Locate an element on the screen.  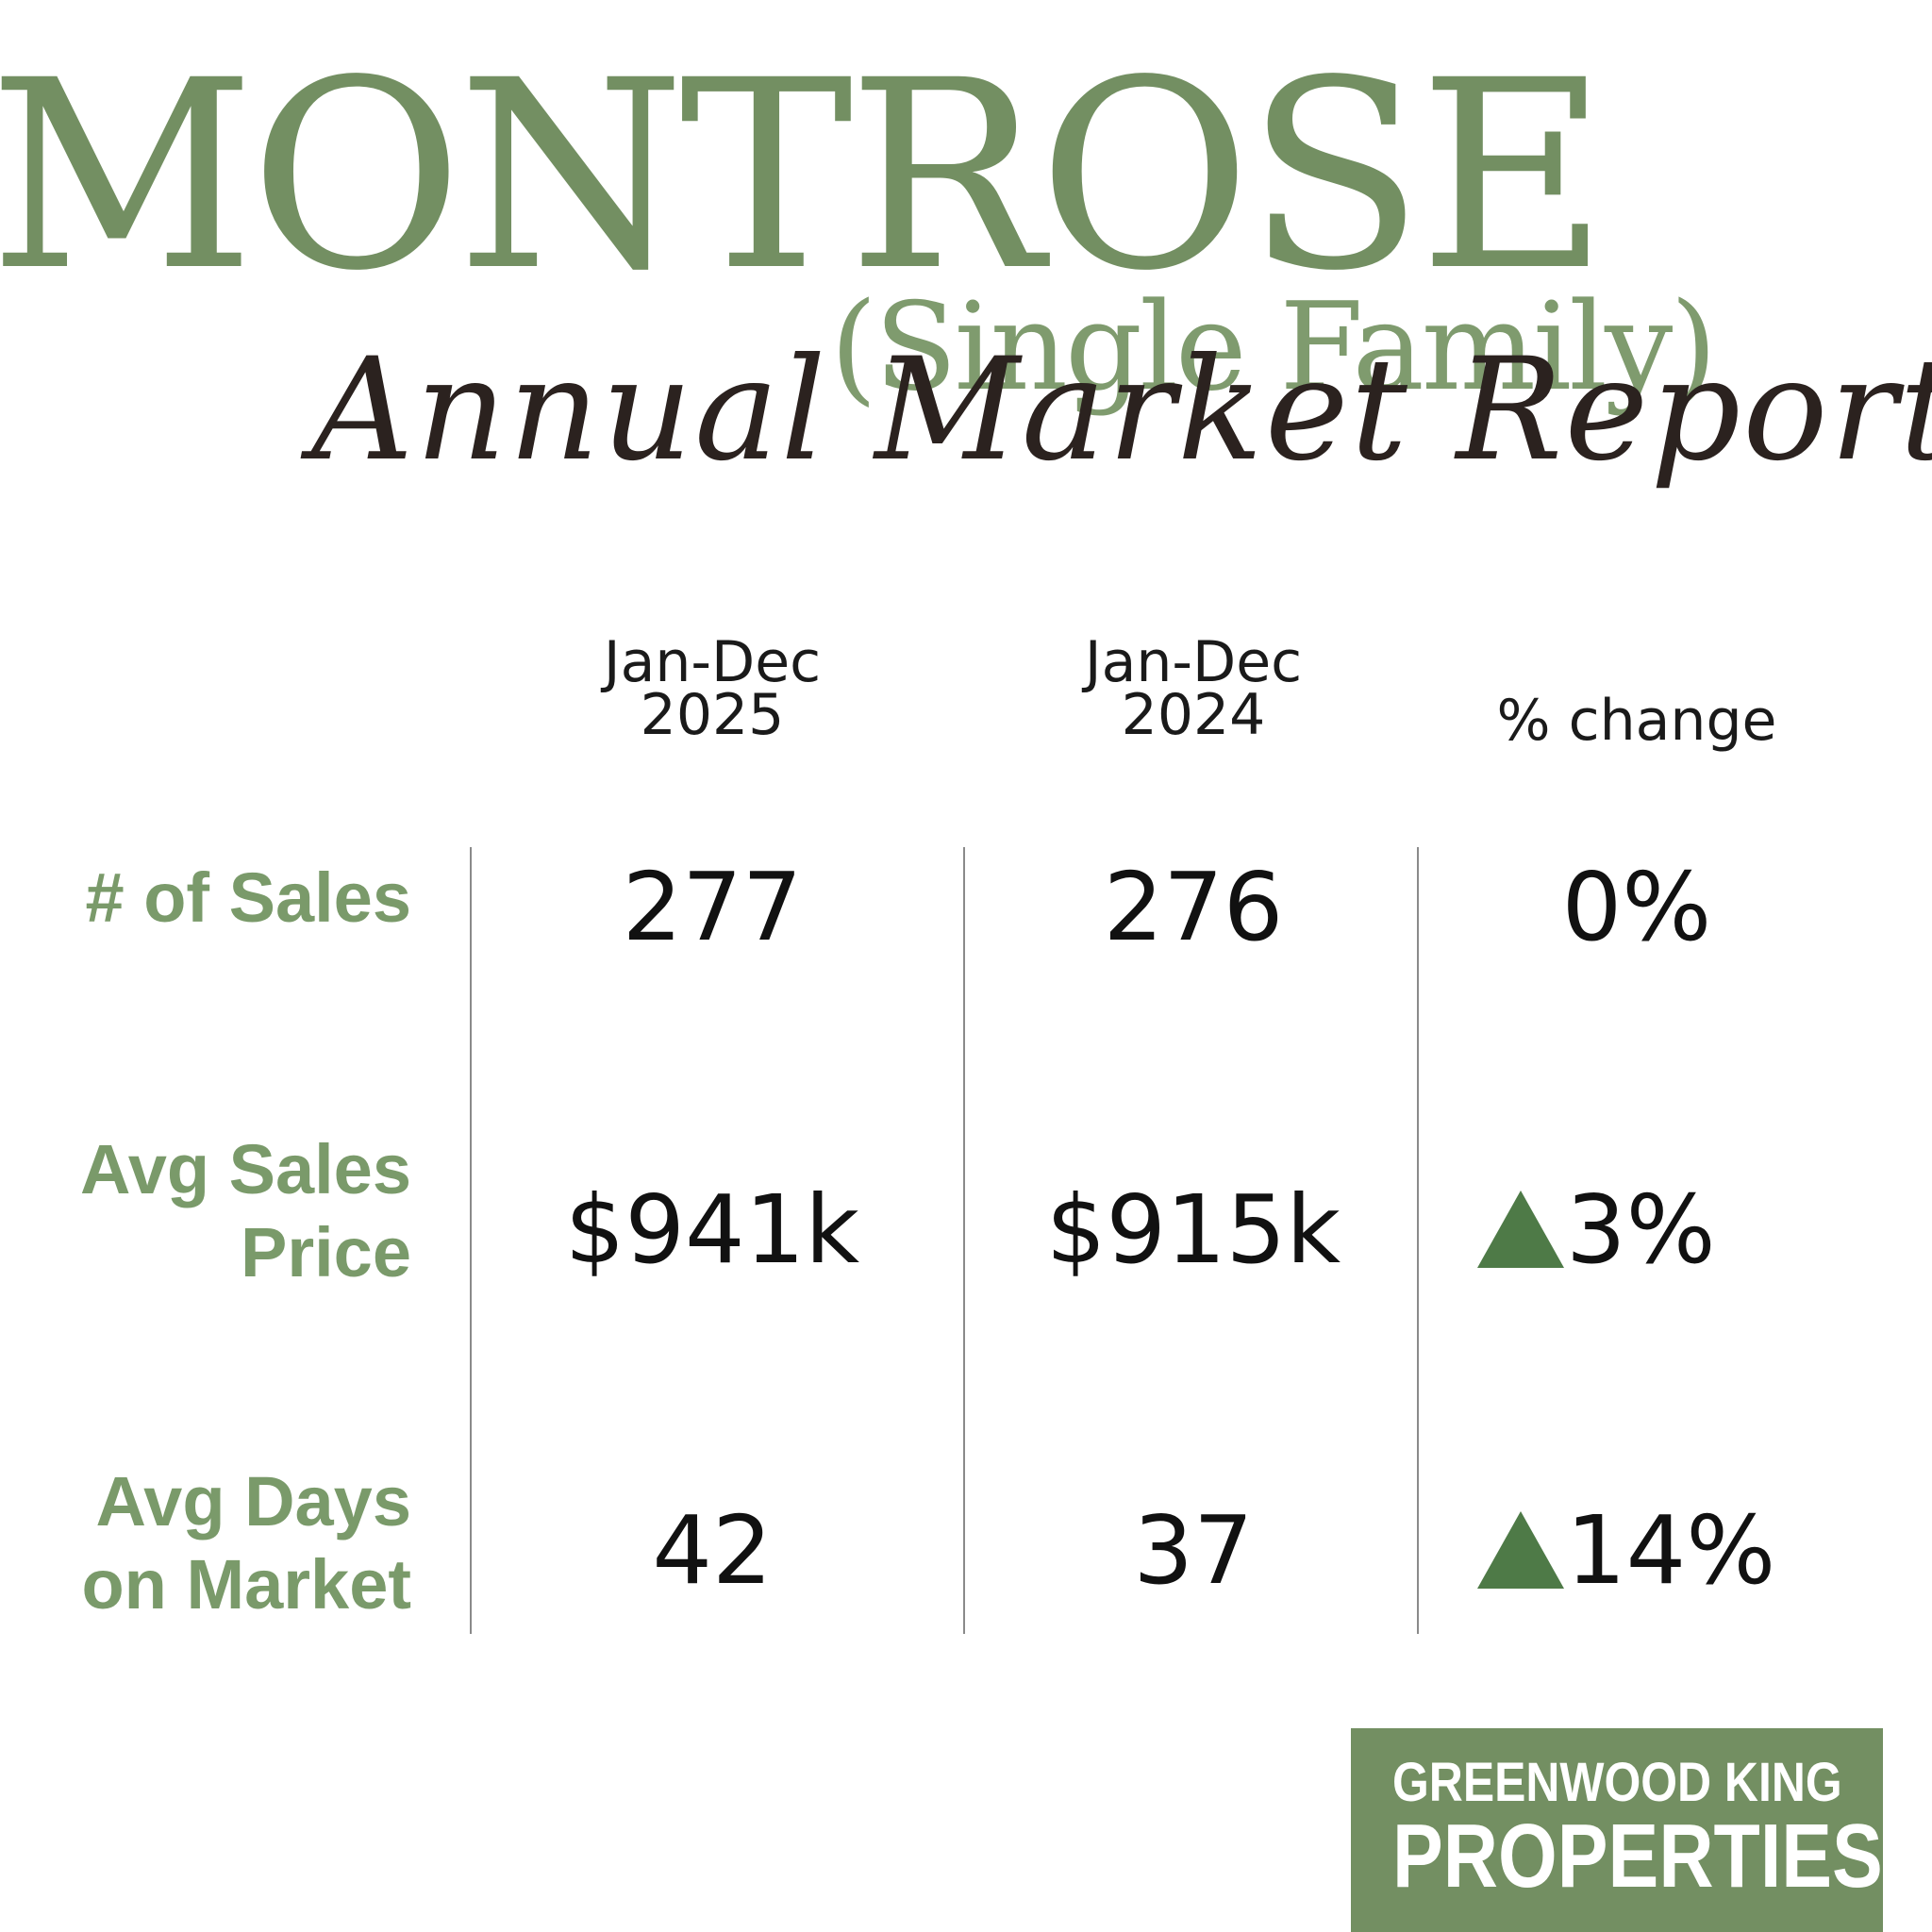
avg-days-change: 14% is located at coordinates (1675, 1551).